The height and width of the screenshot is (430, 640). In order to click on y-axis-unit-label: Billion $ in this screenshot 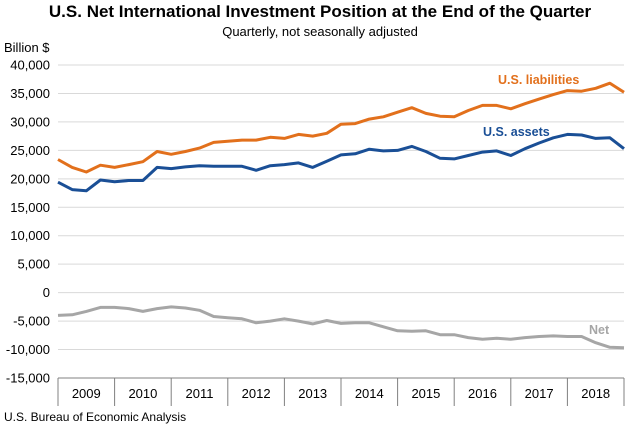, I will do `click(27, 47)`.